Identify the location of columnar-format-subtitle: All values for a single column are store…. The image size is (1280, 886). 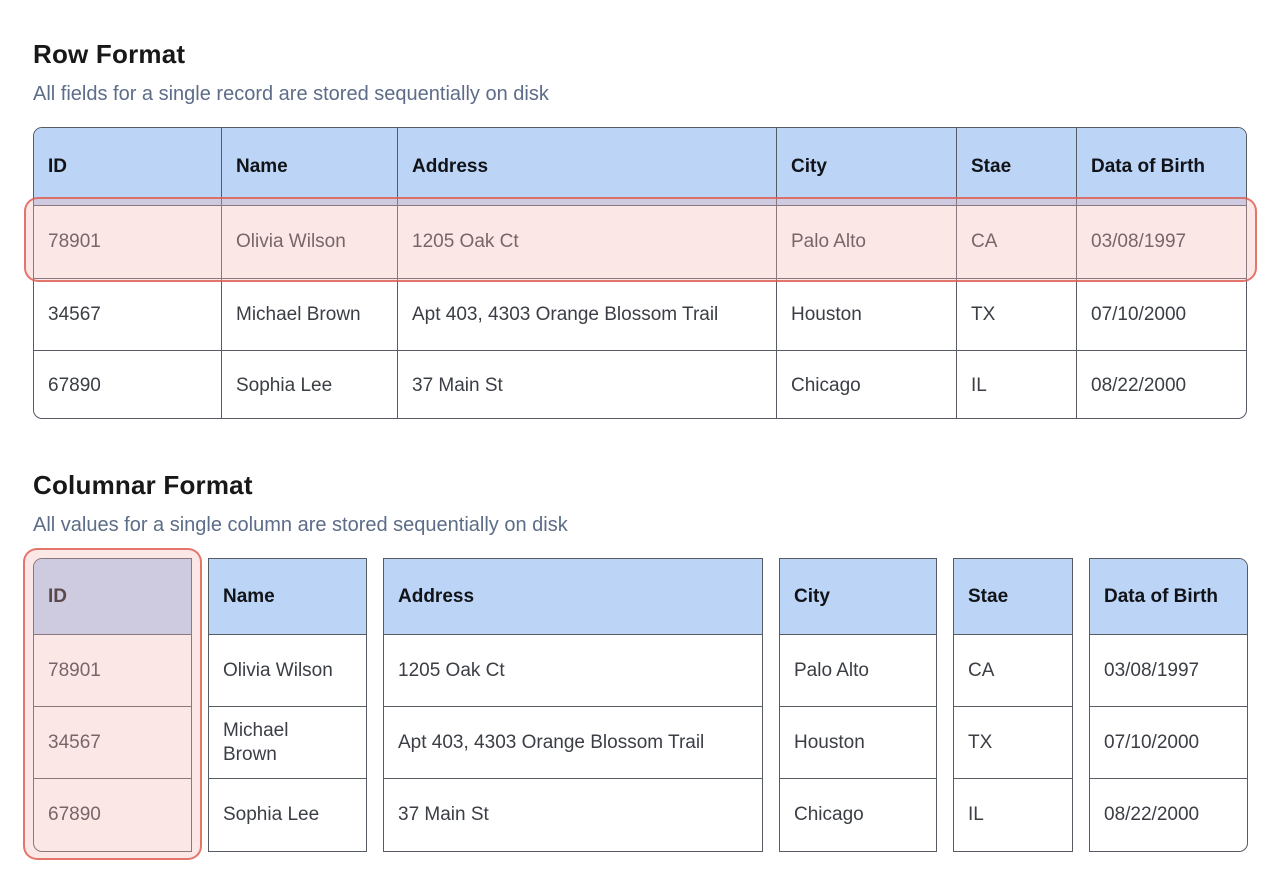
(300, 525).